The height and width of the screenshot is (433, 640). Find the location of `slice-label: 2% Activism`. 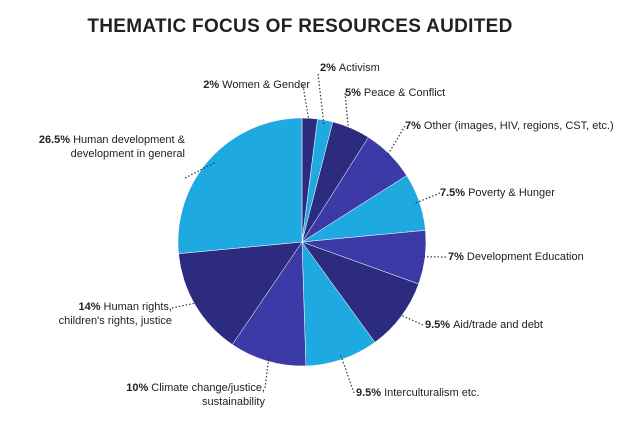

slice-label: 2% Activism is located at coordinates (380, 68).